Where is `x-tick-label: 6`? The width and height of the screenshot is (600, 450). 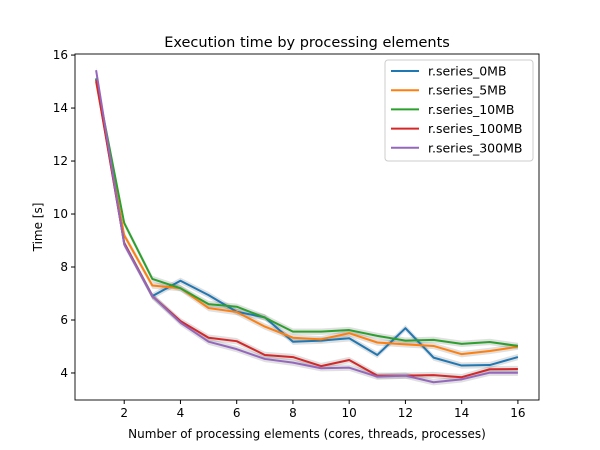 x-tick-label: 6 is located at coordinates (237, 413).